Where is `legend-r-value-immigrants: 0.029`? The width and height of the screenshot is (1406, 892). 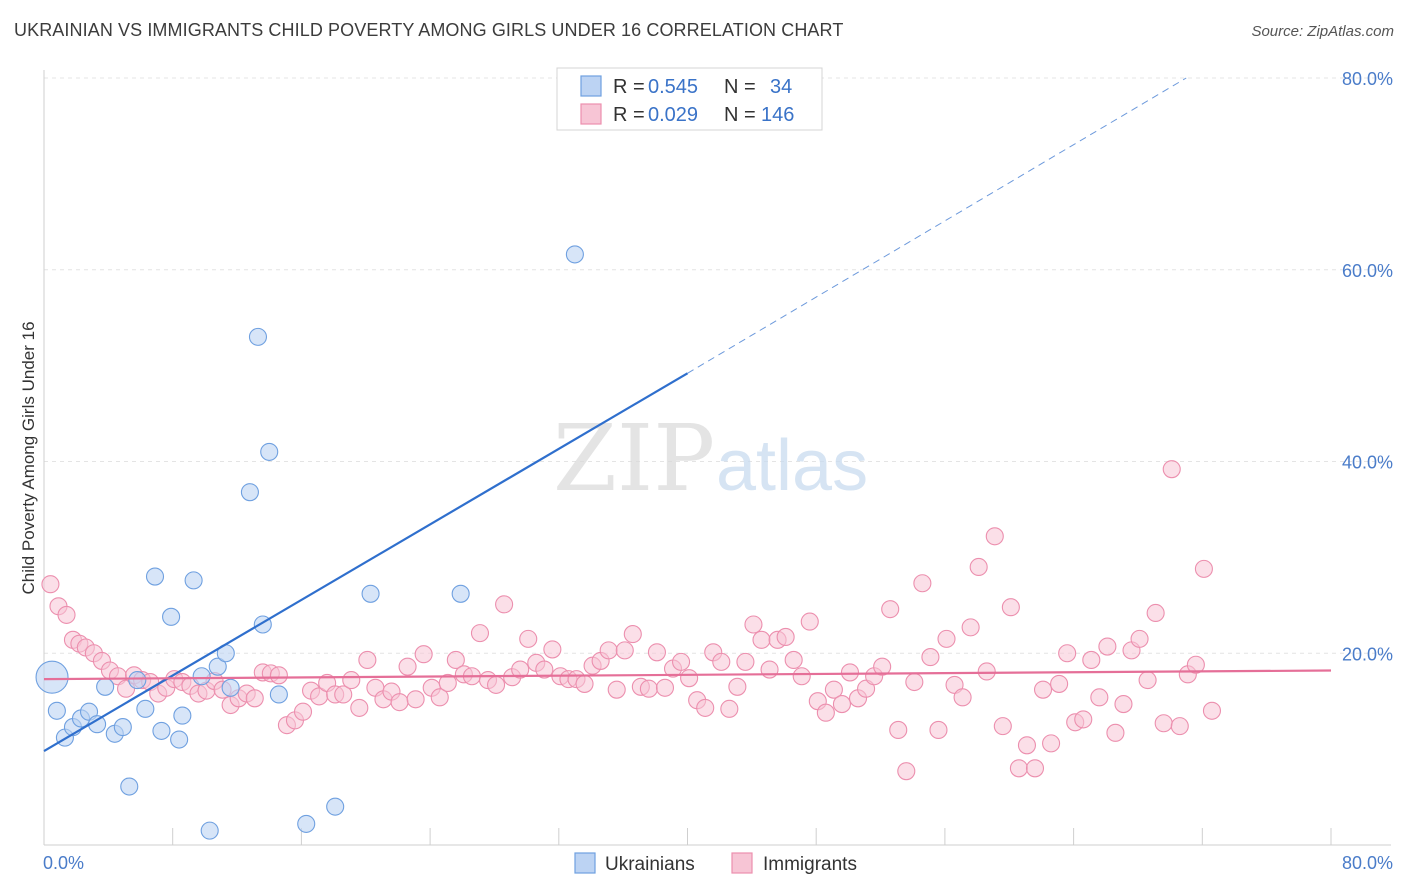
legend-r-value-immigrants: 0.029 is located at coordinates (673, 115).